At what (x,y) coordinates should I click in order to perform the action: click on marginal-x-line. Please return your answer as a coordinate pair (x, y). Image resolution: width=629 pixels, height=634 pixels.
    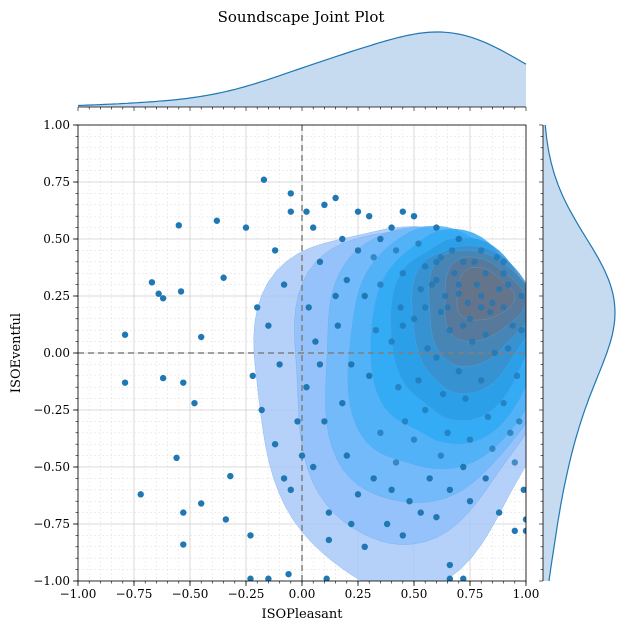
    Looking at the image, I should click on (302, 69).